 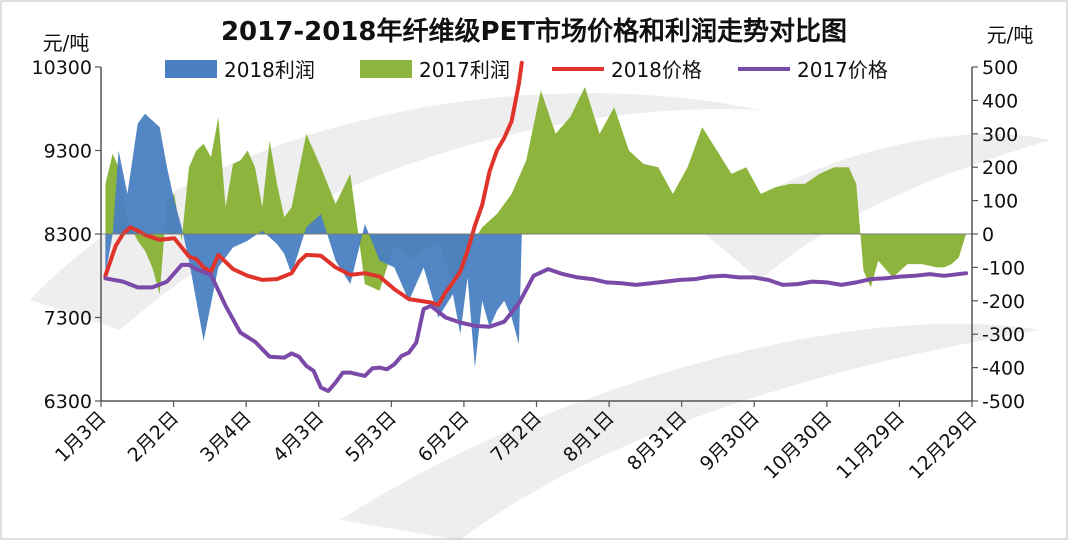 What do you see at coordinates (62, 68) in the screenshot?
I see `left-tick-label: 10300` at bounding box center [62, 68].